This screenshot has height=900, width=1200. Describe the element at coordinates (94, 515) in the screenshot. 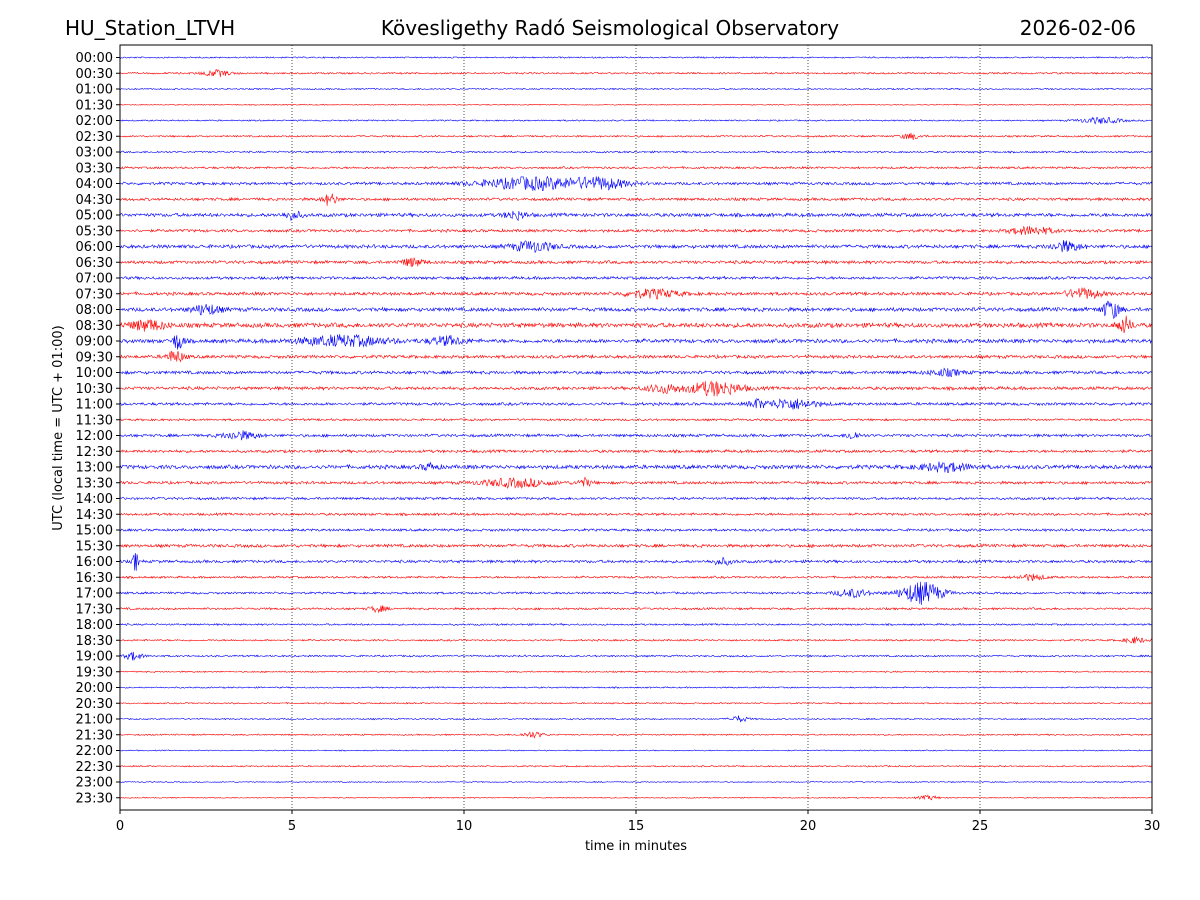

I see `y-tick-label: 14:30` at that location.